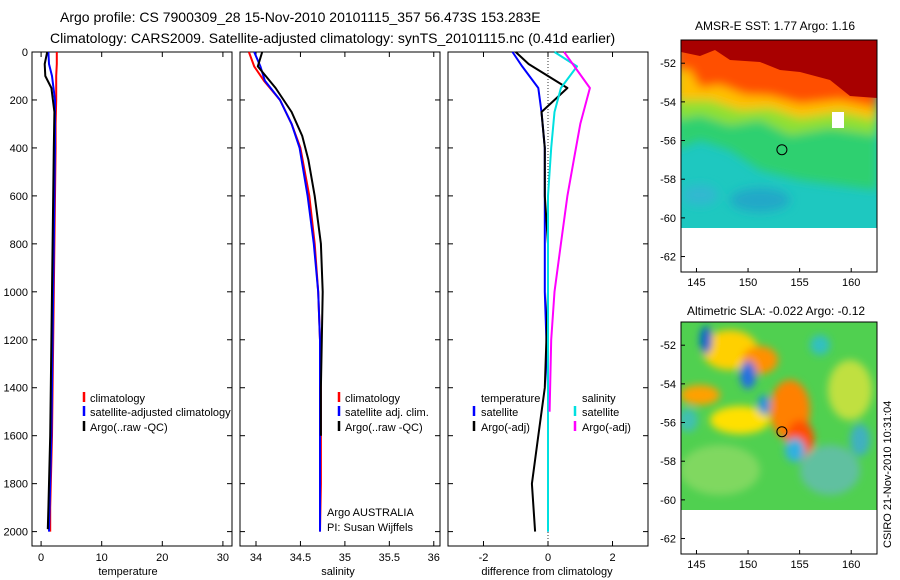  I want to click on x-tick-label: 34, so click(256, 558).